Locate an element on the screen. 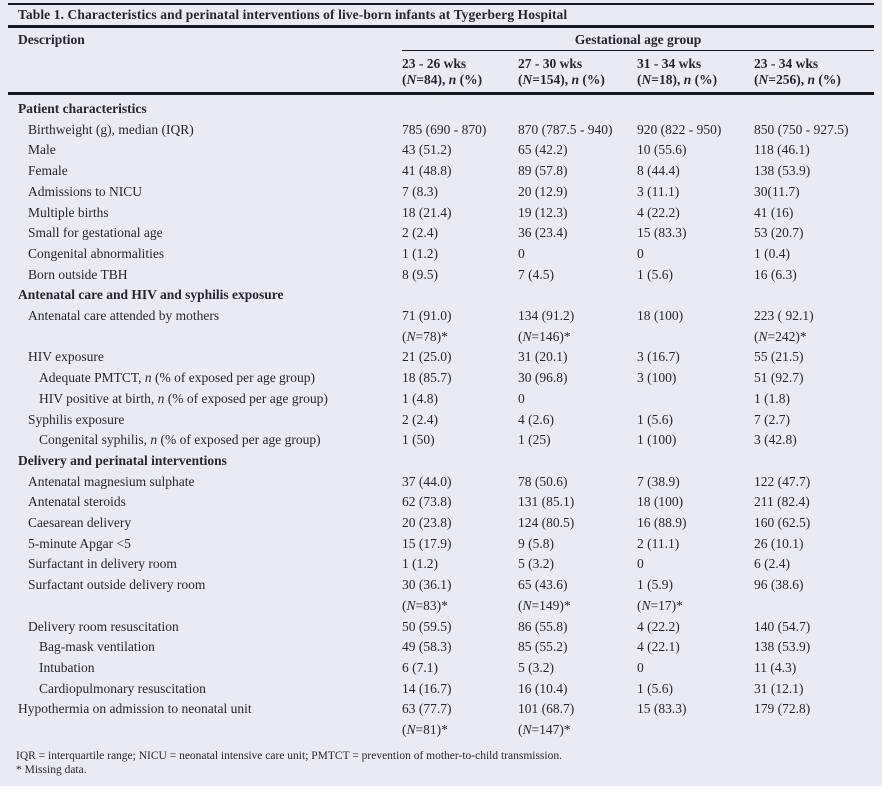  row-label: Delivery room resuscitation is located at coordinates (103, 626).